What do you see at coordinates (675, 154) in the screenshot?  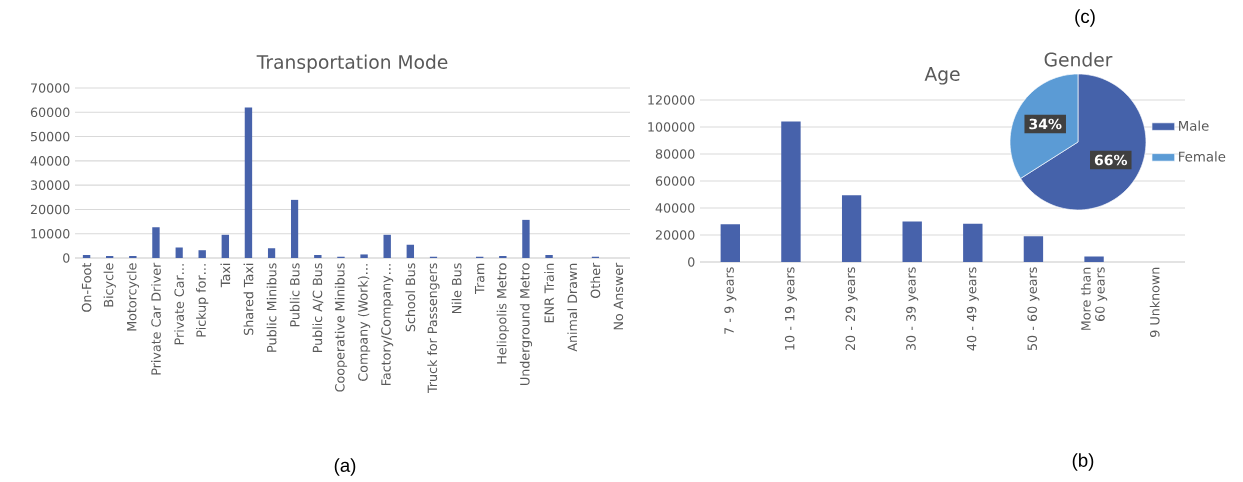 I see `y-tick-label: 80000` at bounding box center [675, 154].